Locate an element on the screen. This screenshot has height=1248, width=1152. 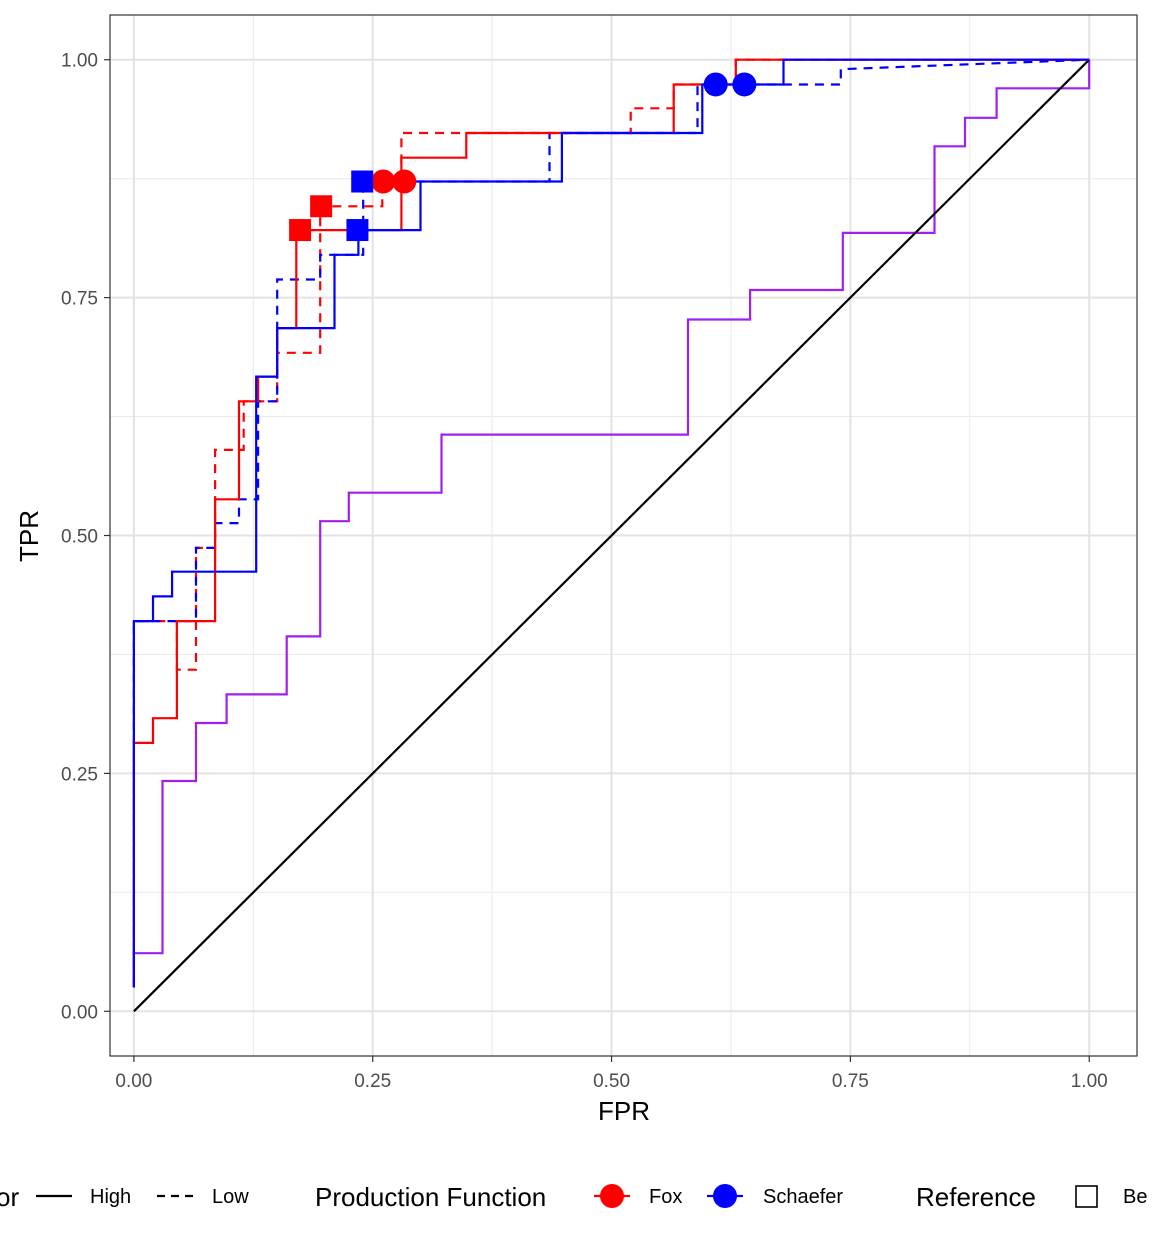
legend-schaefer-marker is located at coordinates (725, 1196).